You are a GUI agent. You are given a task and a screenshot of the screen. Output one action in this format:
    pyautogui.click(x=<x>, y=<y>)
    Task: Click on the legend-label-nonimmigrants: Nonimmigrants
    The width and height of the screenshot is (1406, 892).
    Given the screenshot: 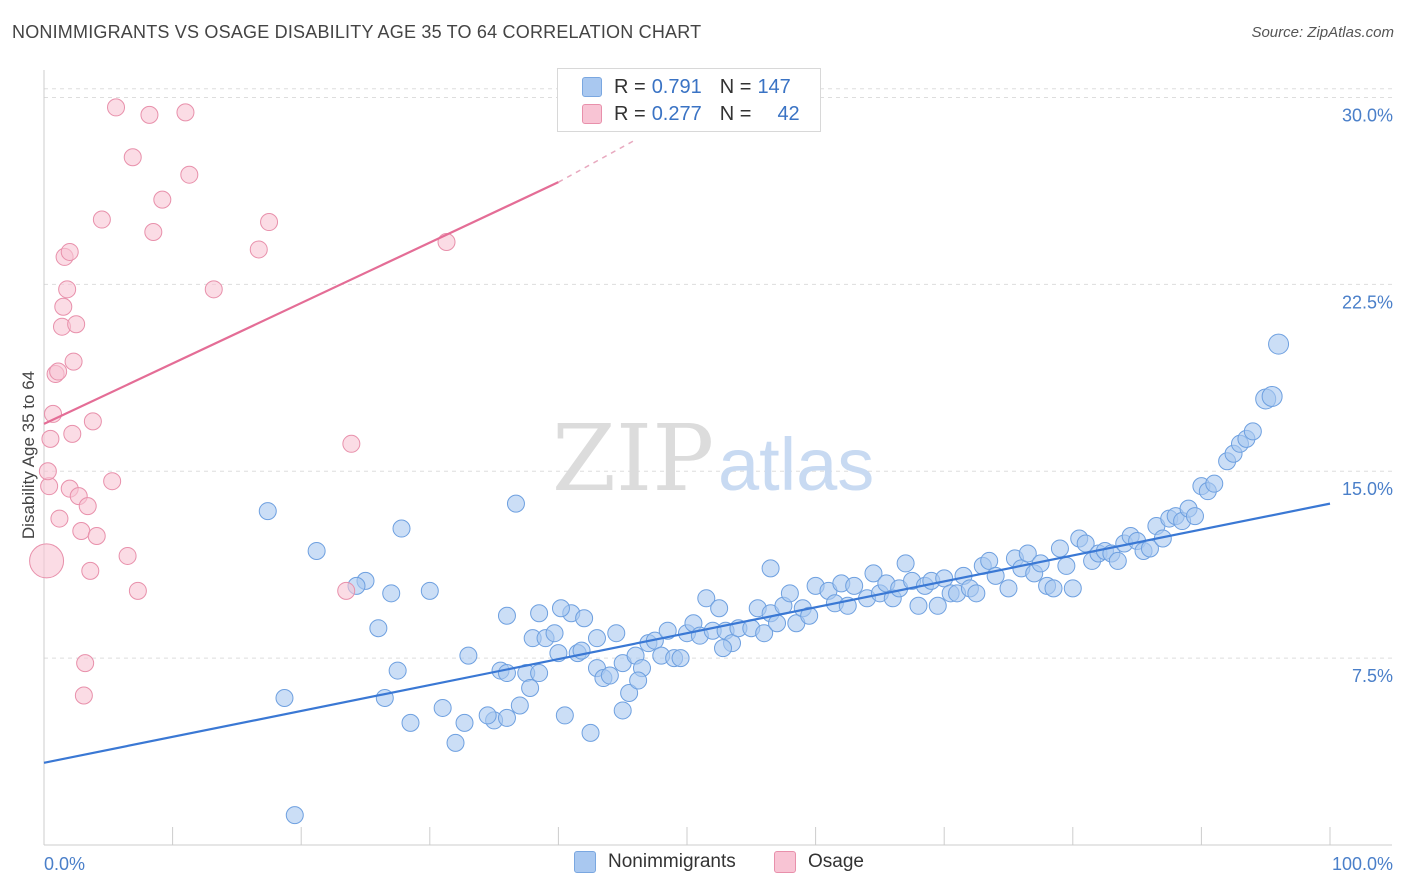 What is the action you would take?
    pyautogui.click(x=672, y=861)
    